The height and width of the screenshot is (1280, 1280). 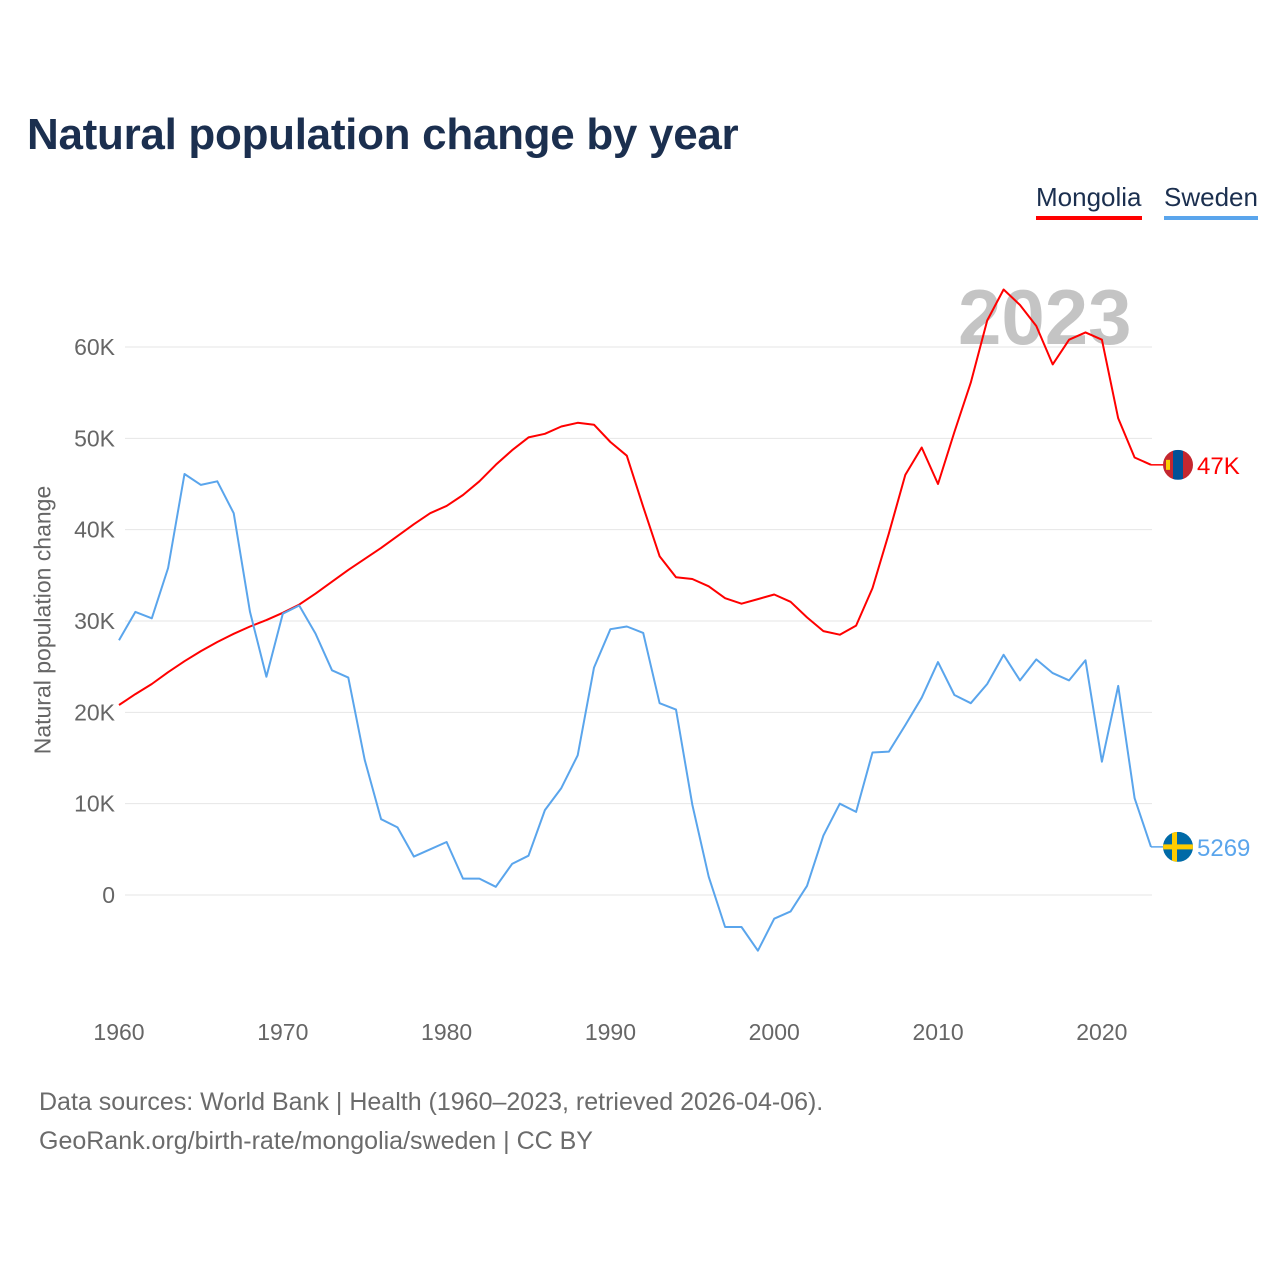 What do you see at coordinates (95, 712) in the screenshot?
I see `y-tick-label: 20K` at bounding box center [95, 712].